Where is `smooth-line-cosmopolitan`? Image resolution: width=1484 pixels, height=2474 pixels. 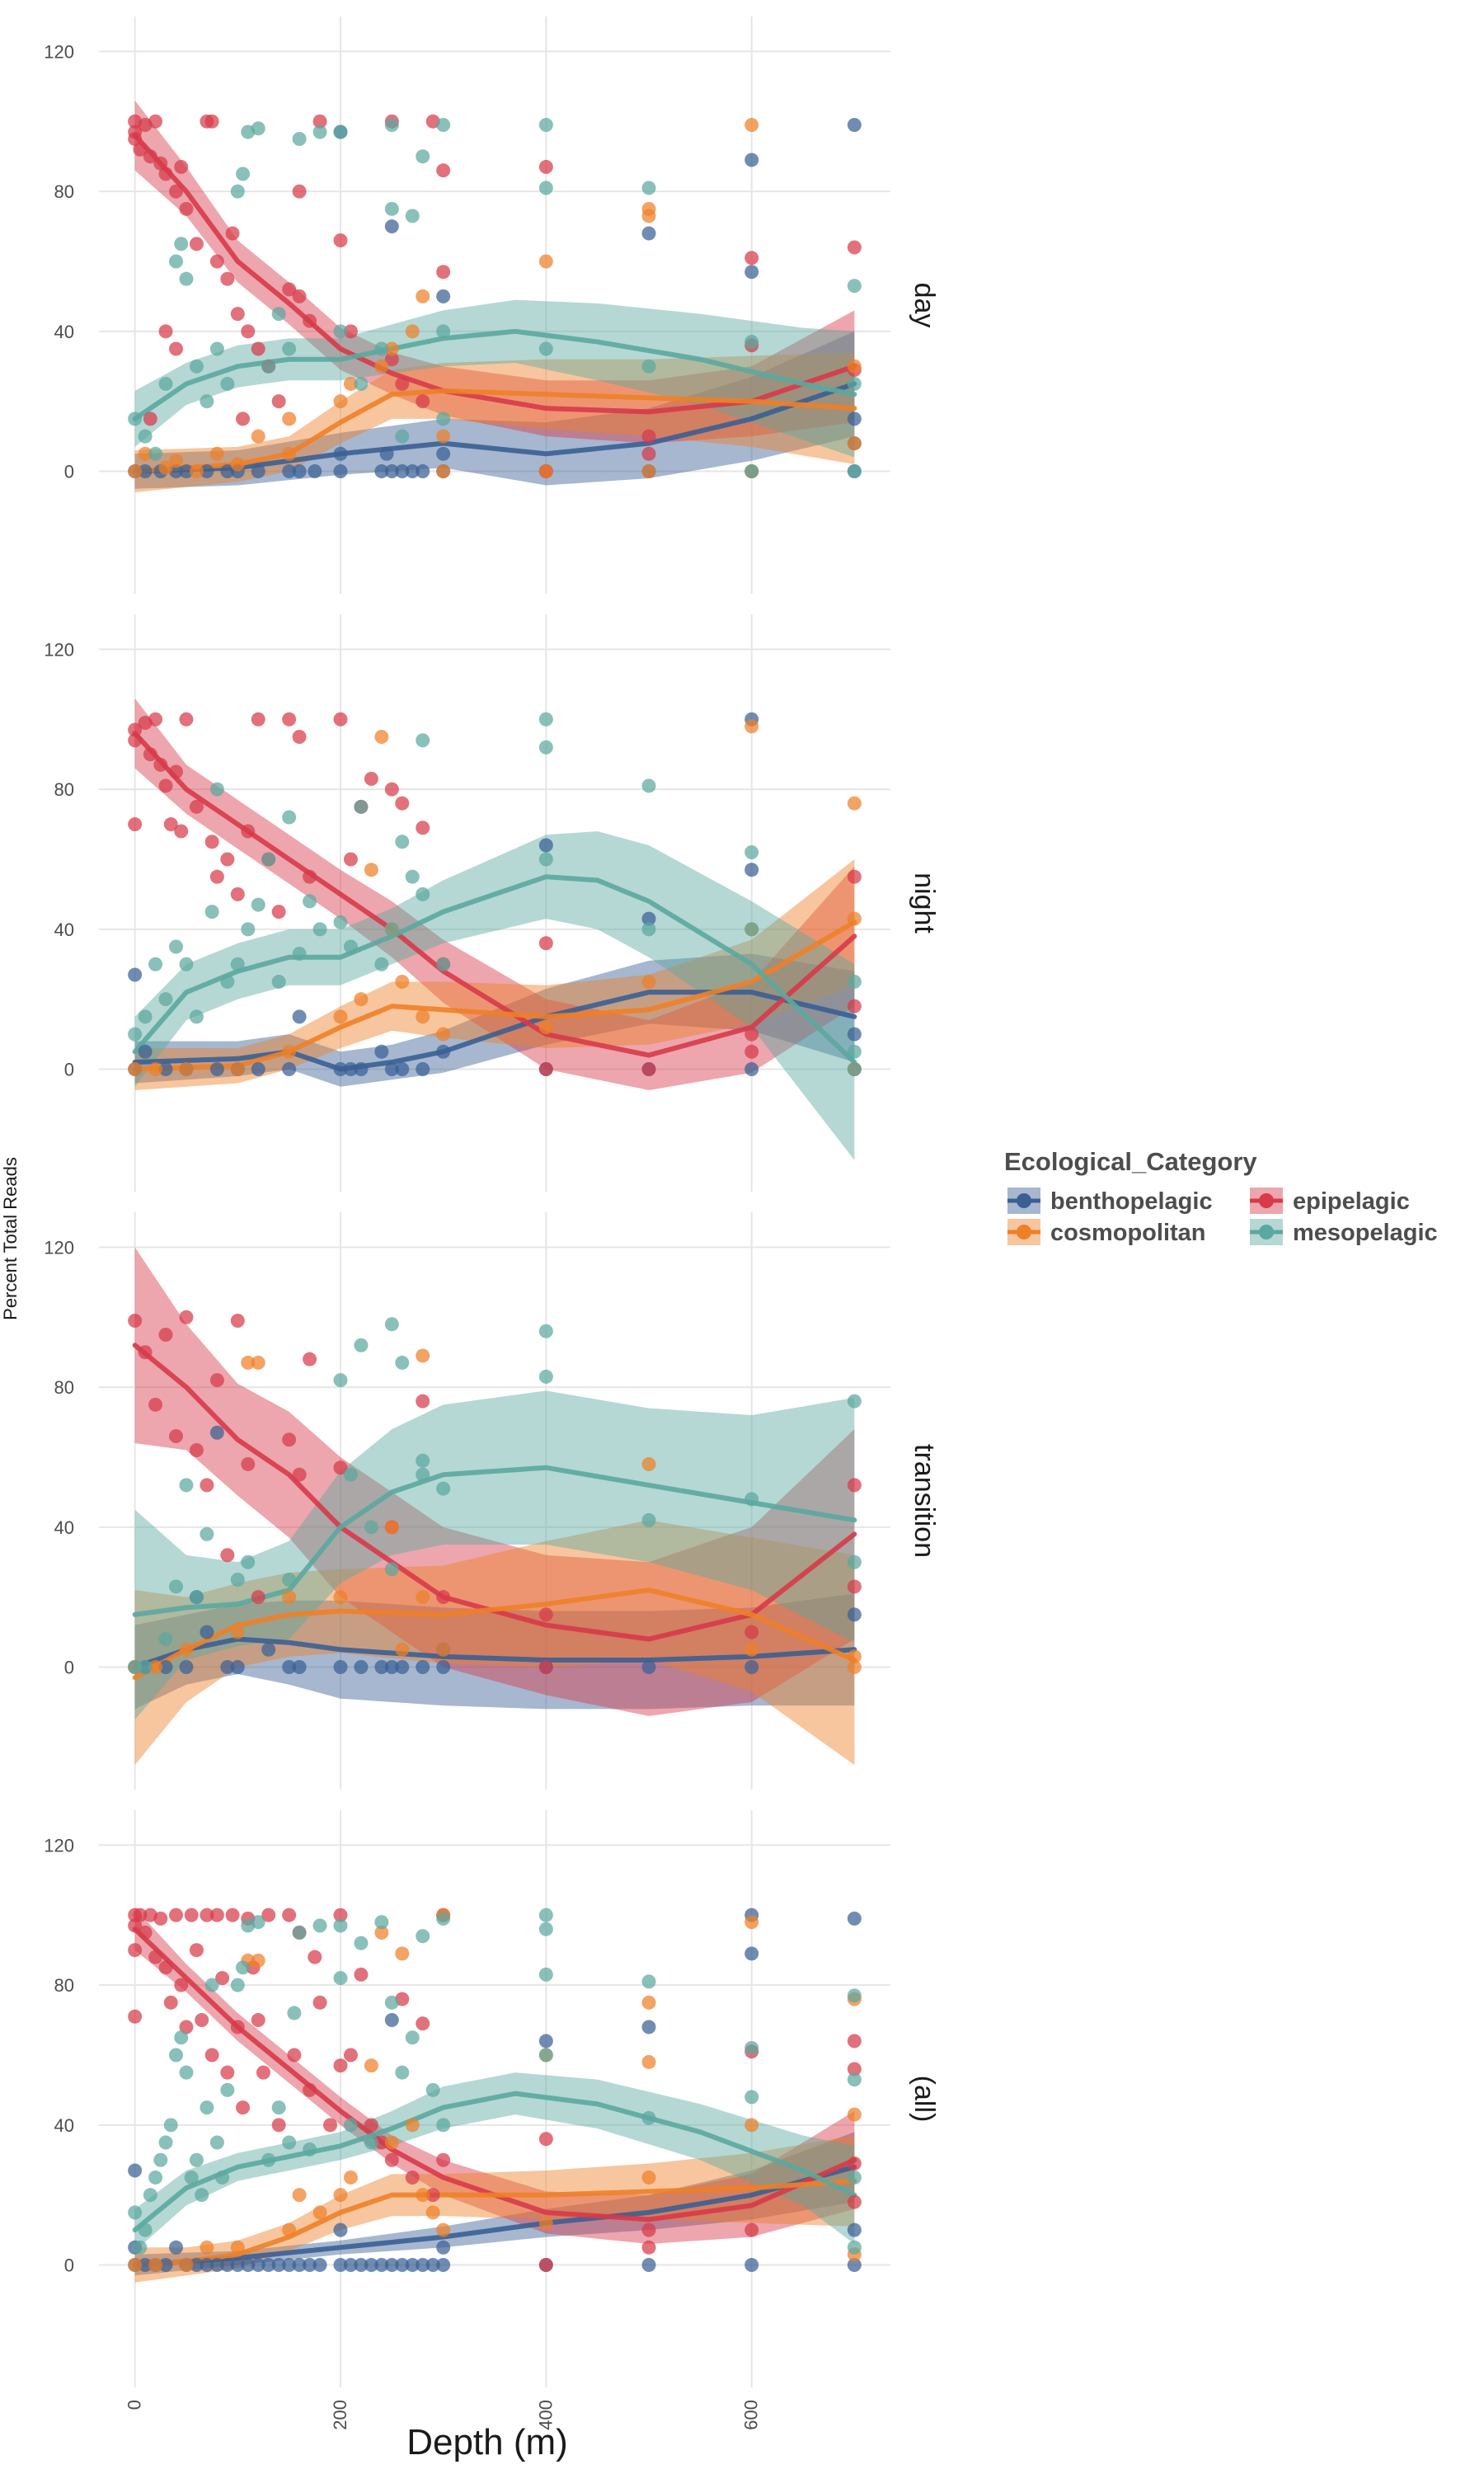 smooth-line-cosmopolitan is located at coordinates (495, 431).